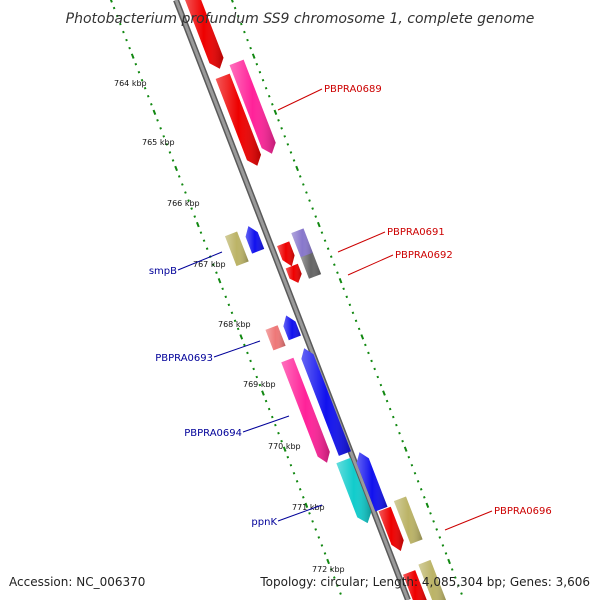  I want to click on gene-PBPRA0691, so click(302, 243).